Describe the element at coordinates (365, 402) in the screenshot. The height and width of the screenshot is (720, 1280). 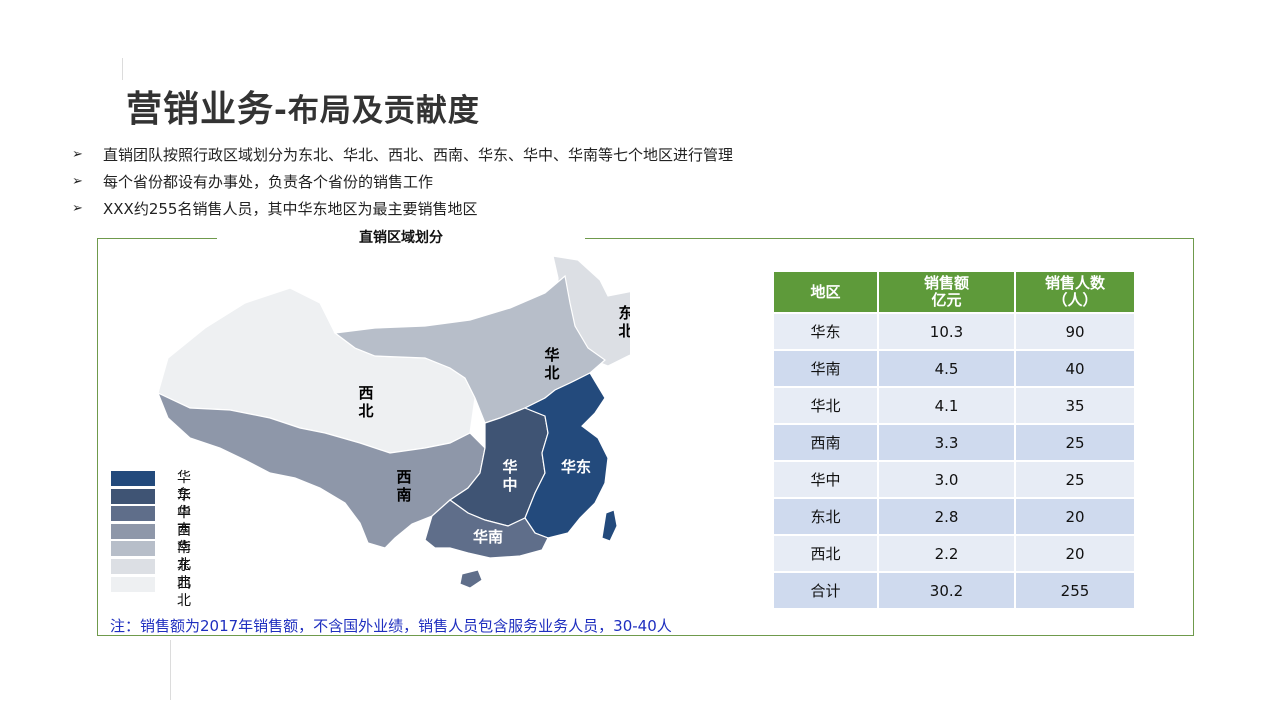
I see `label-xibei: 西北` at that location.